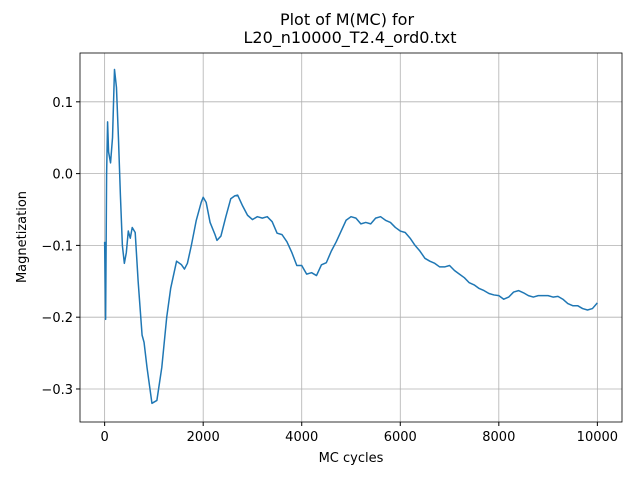 The width and height of the screenshot is (640, 480). I want to click on x-tick-label: 0, so click(104, 437).